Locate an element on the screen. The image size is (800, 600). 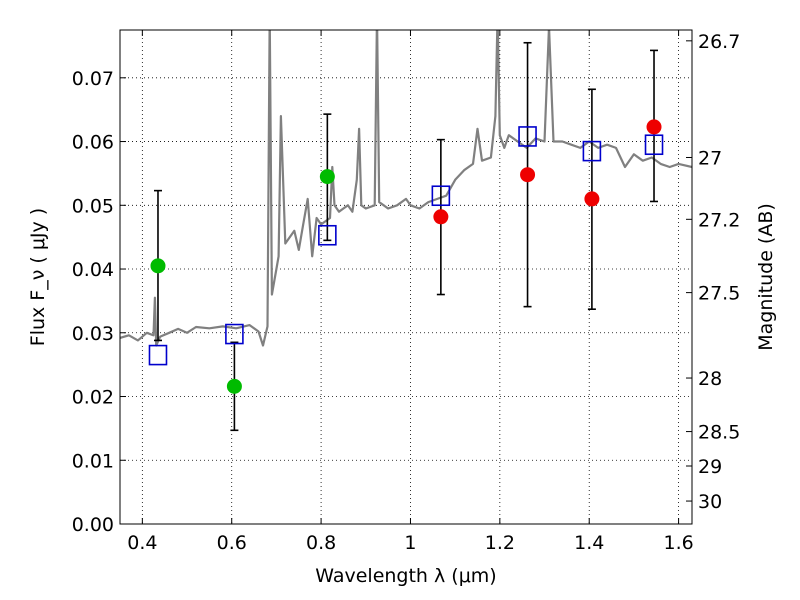
y2-tick-label: 30 is located at coordinates (710, 502).